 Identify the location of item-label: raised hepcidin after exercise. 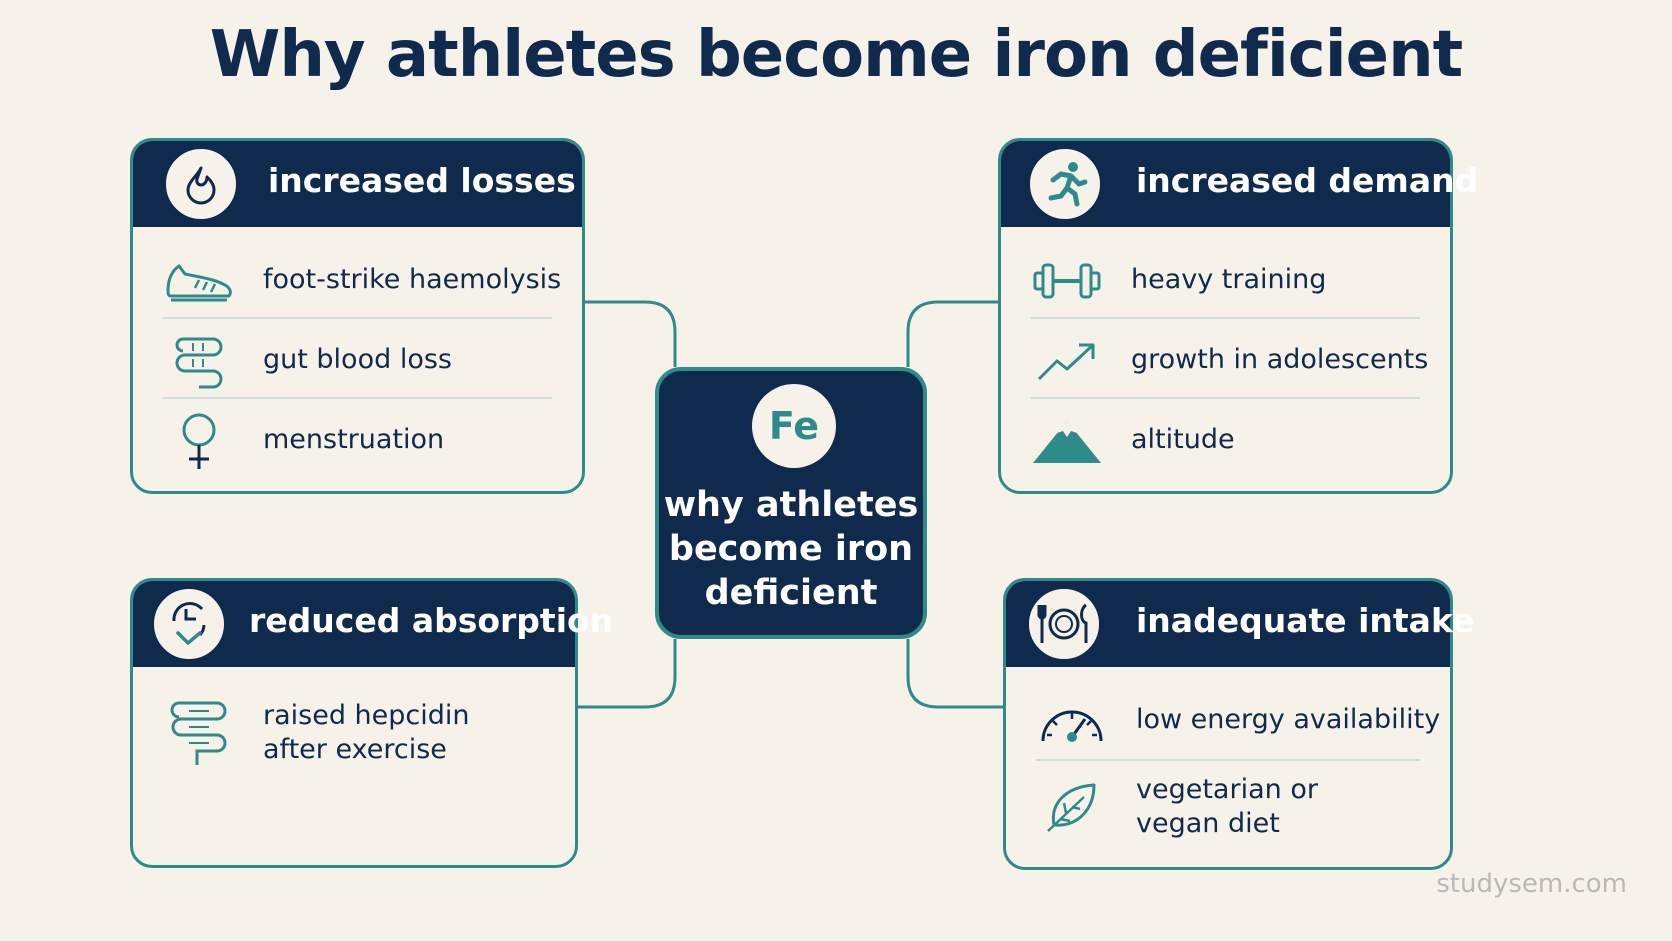
(366, 733).